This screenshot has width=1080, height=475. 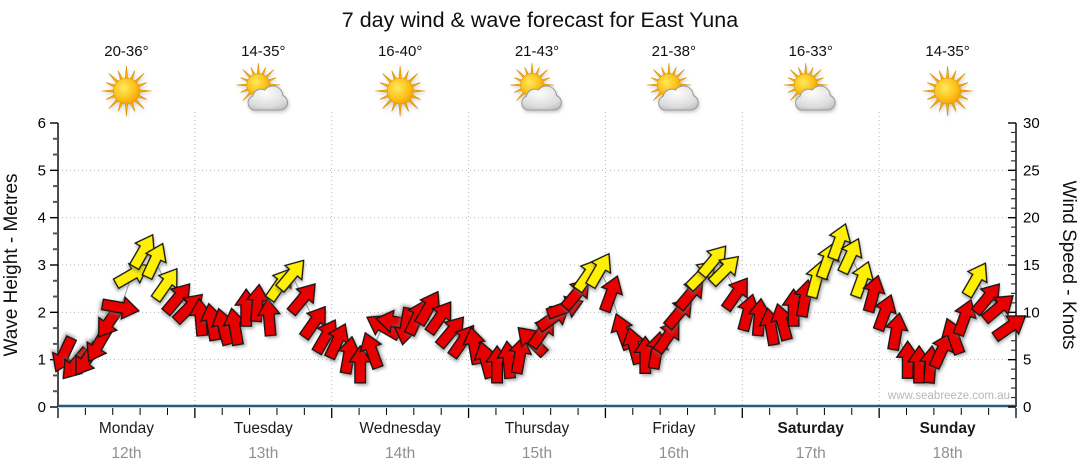 What do you see at coordinates (400, 51) in the screenshot?
I see `temp-range: 16-40°` at bounding box center [400, 51].